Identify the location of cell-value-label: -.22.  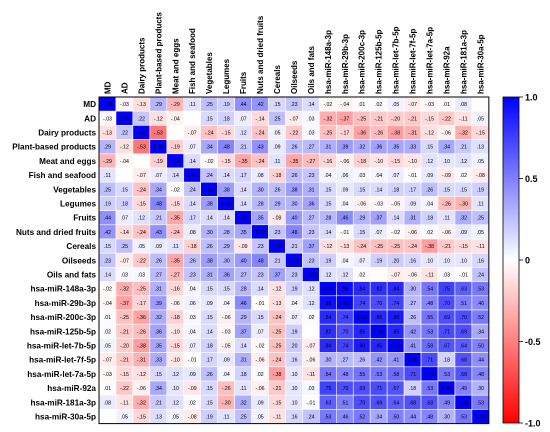
(141, 261).